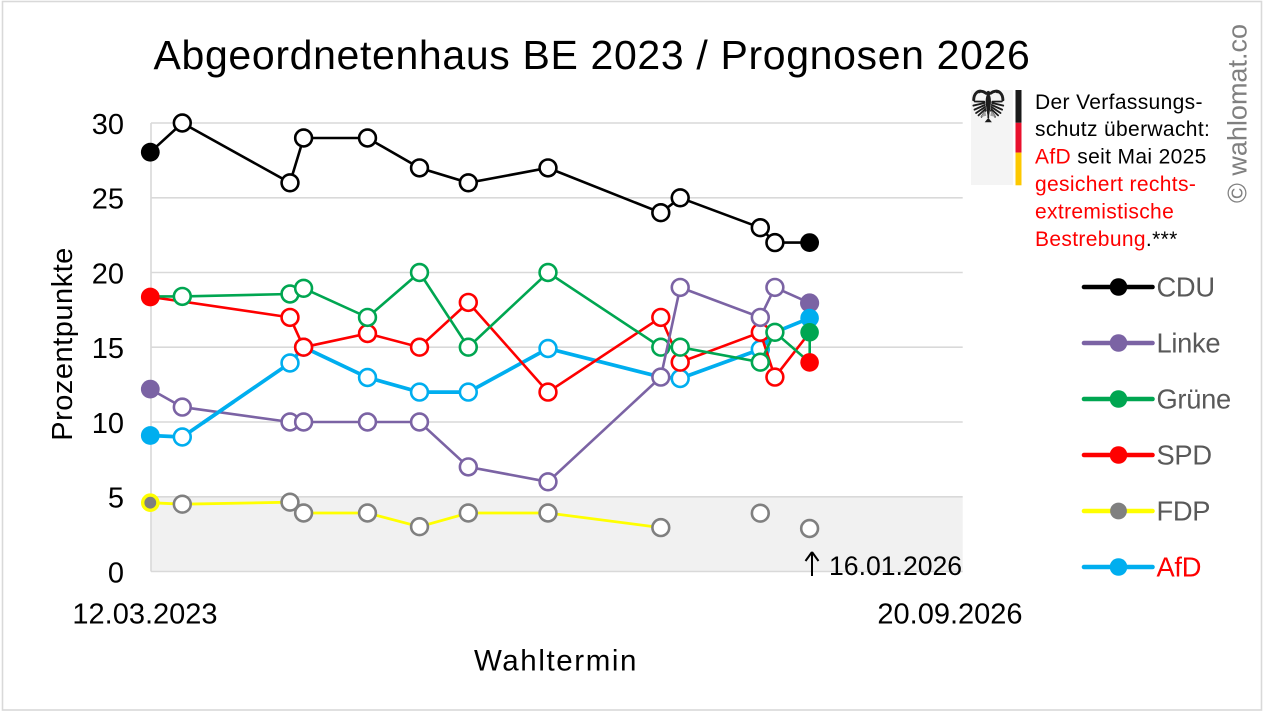 The height and width of the screenshot is (722, 1264). I want to click on svg-text: SPD, so click(1184, 455).